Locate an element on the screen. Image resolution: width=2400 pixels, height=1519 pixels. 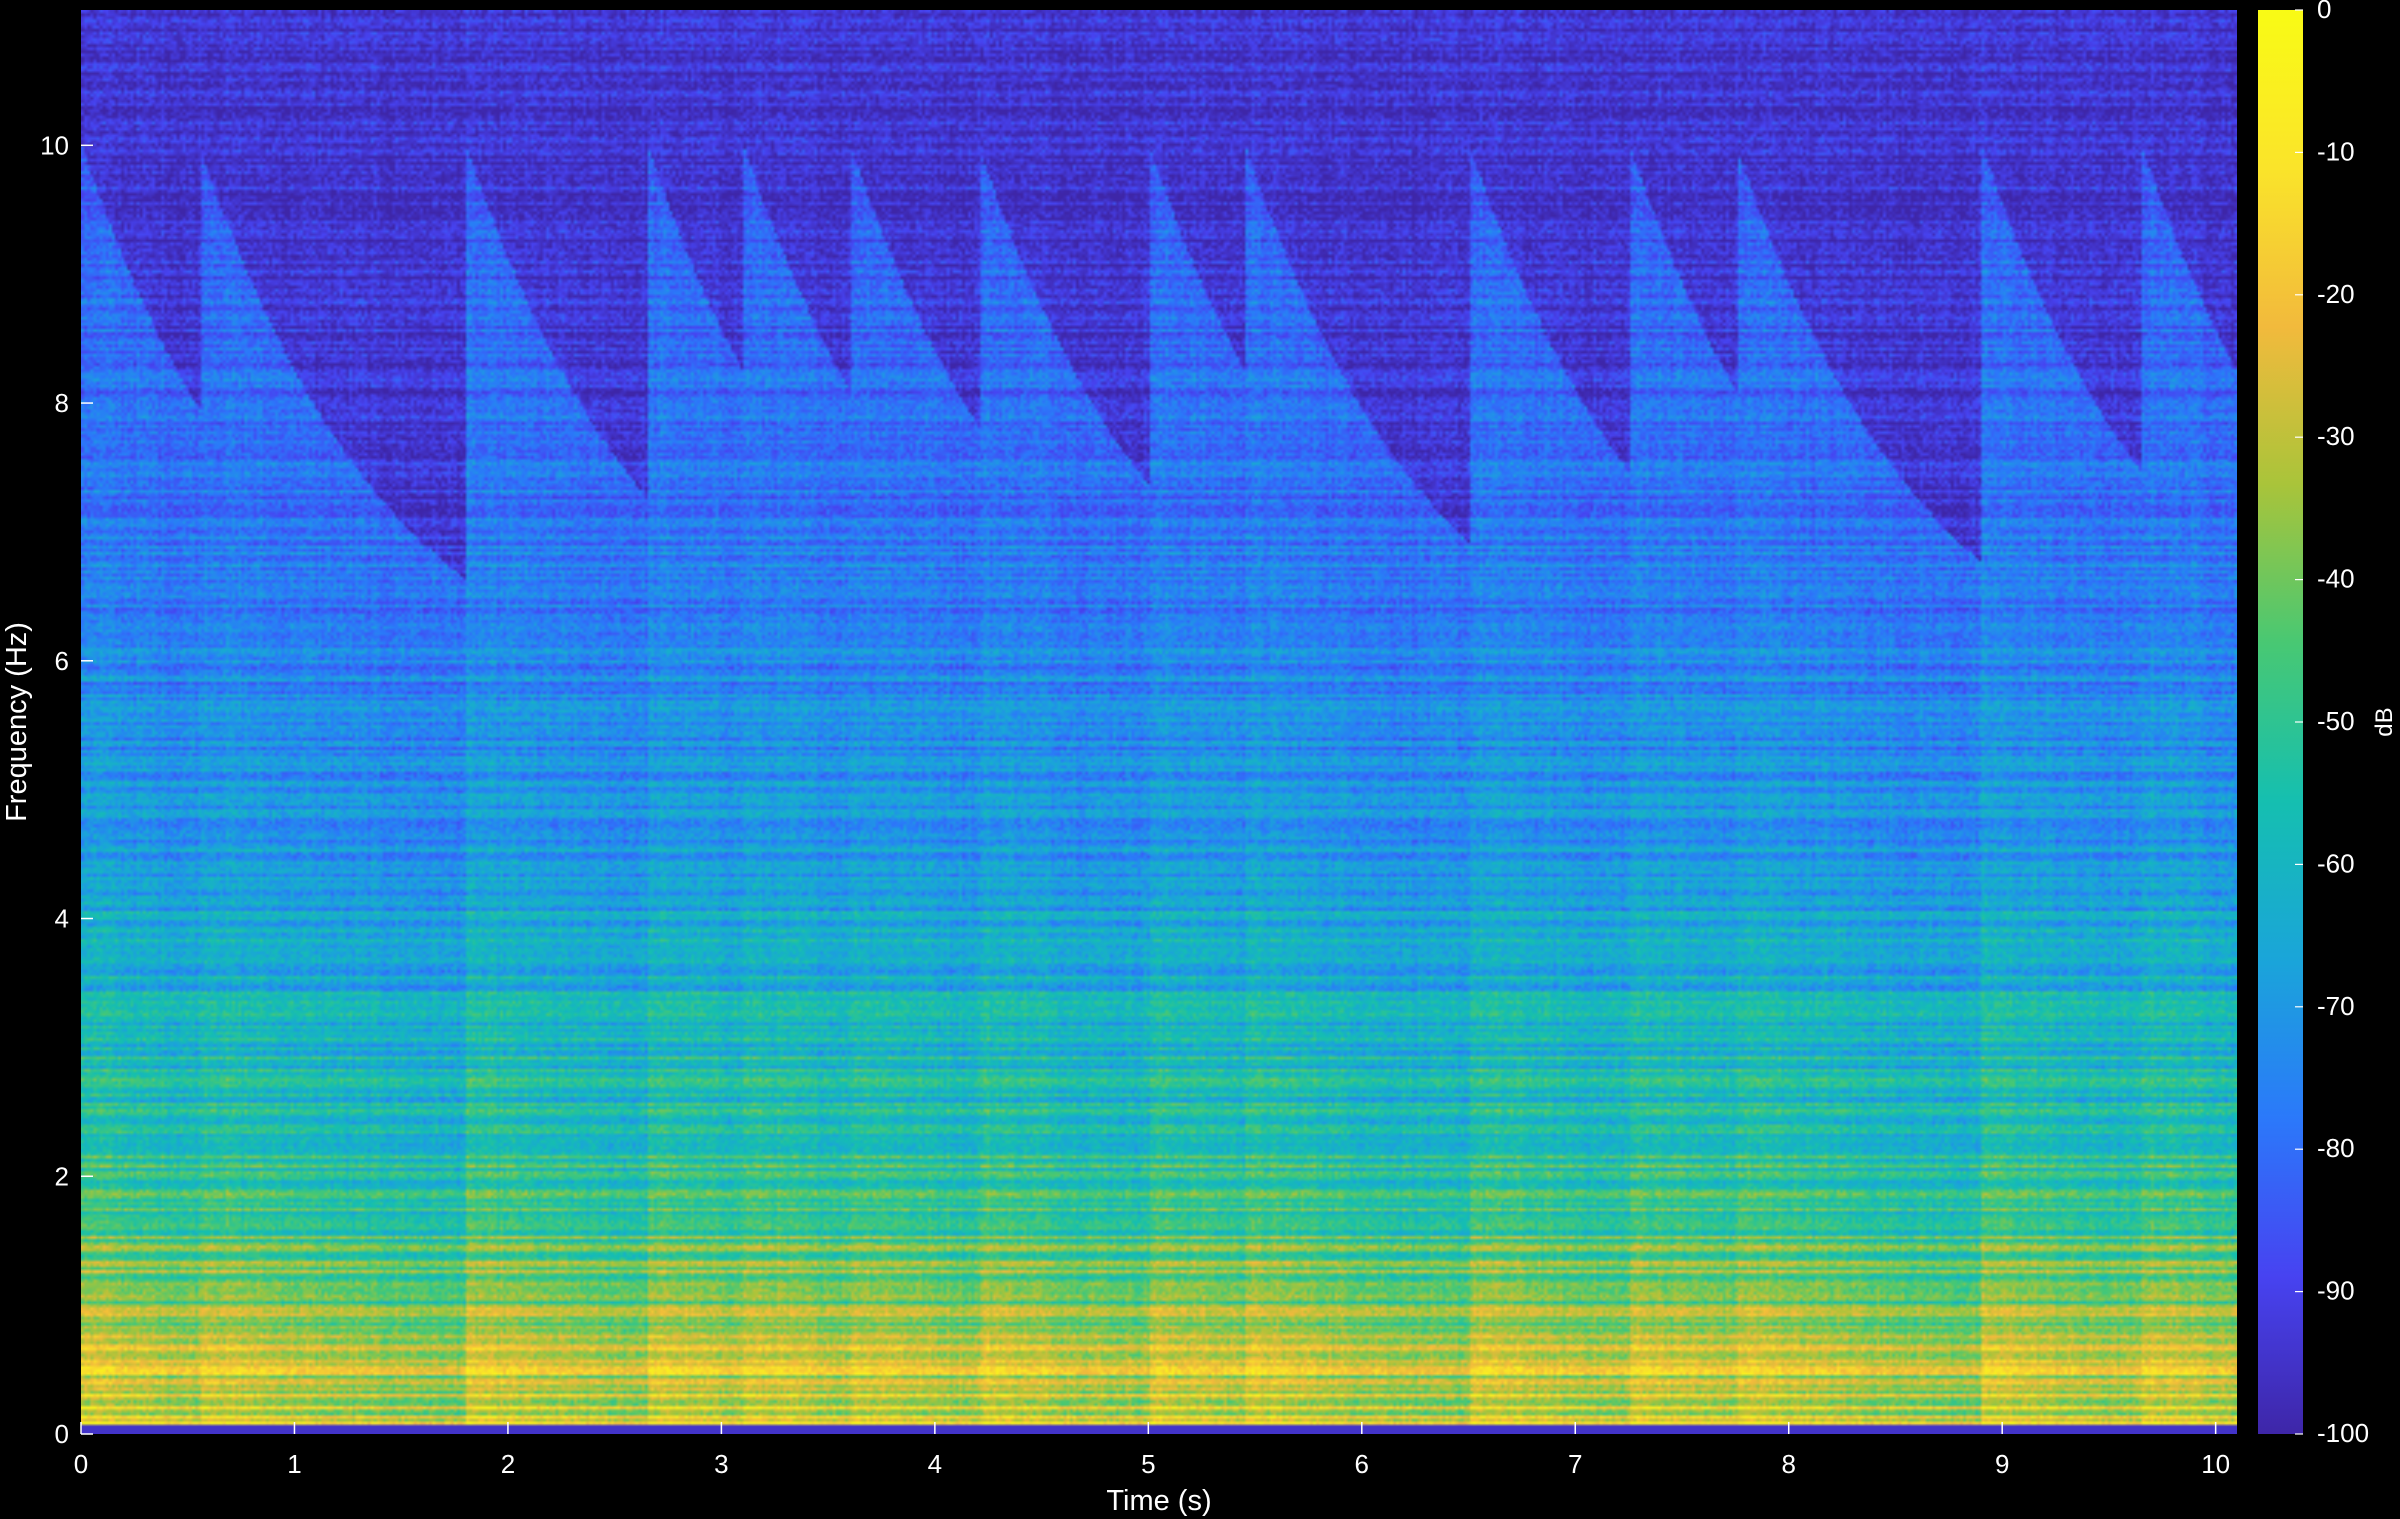
colorbar-tick-label: -80 is located at coordinates (2336, 1148).